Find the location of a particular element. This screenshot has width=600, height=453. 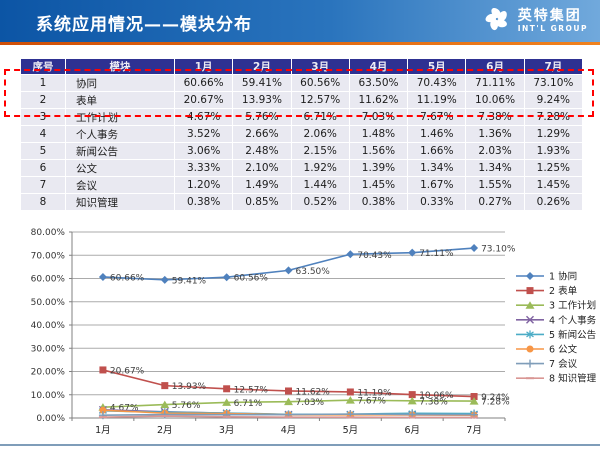

value-cell: 60.66% is located at coordinates (204, 83).